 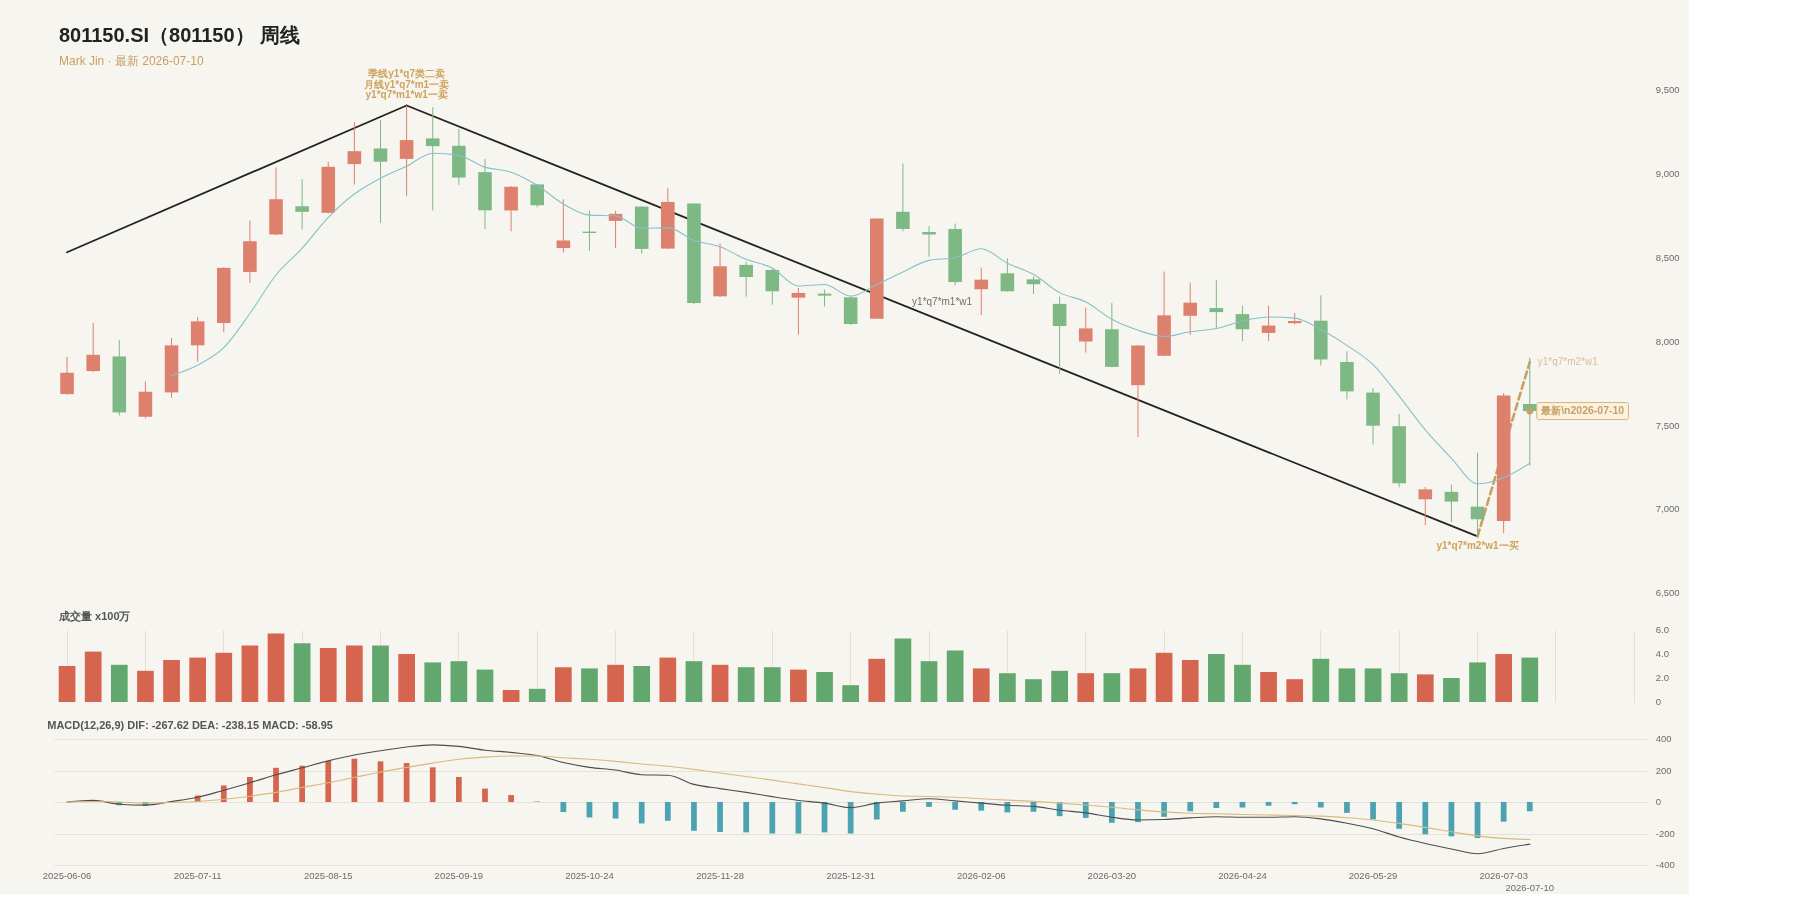 What do you see at coordinates (1665, 833) in the screenshot?
I see `y-tick-label: -200` at bounding box center [1665, 833].